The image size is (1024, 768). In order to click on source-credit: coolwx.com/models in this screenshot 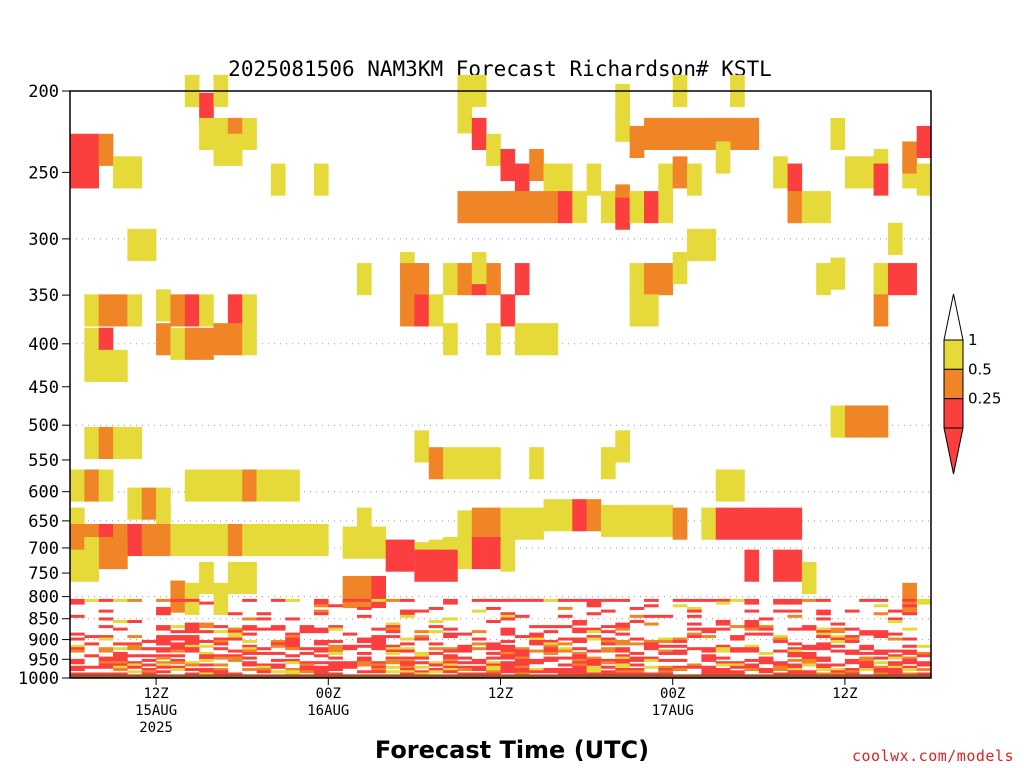, I will do `click(932, 756)`.